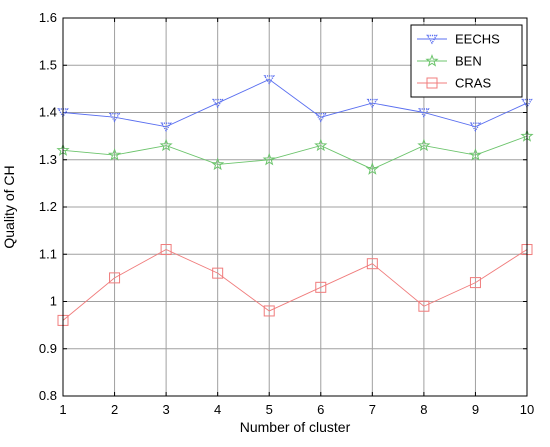 The image size is (550, 447). Describe the element at coordinates (477, 39) in the screenshot. I see `legend-label-eechs: EECHS` at that location.